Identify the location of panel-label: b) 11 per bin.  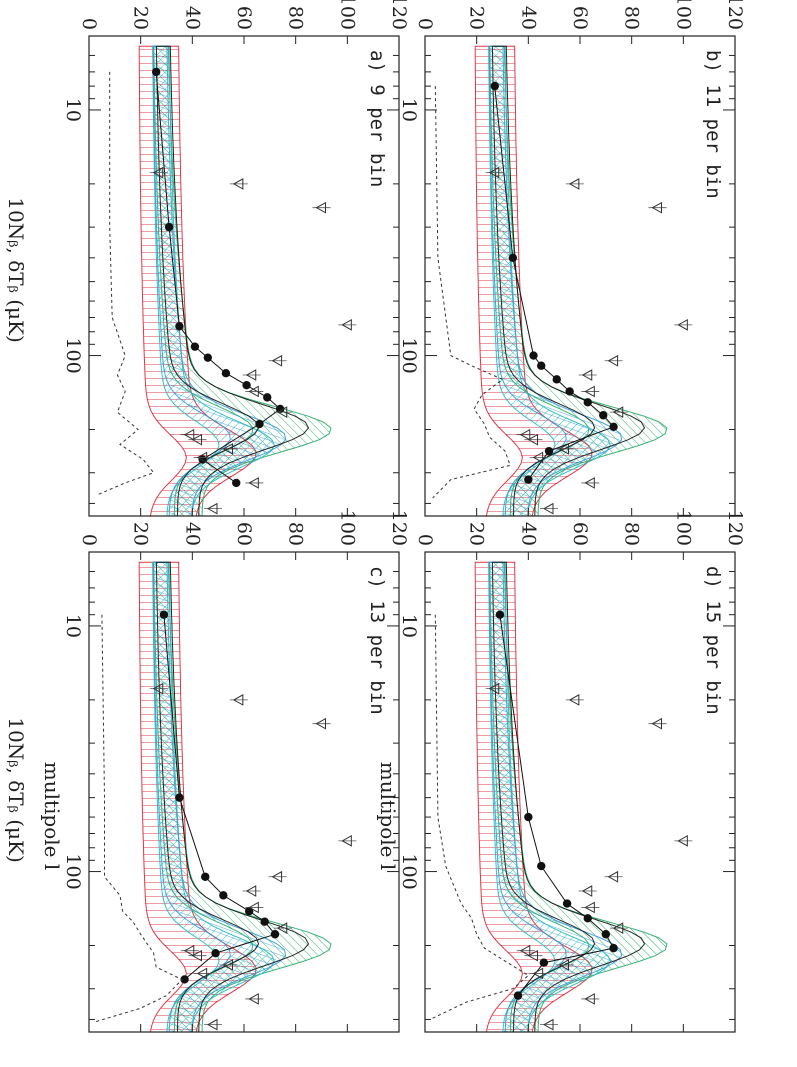
(713, 124).